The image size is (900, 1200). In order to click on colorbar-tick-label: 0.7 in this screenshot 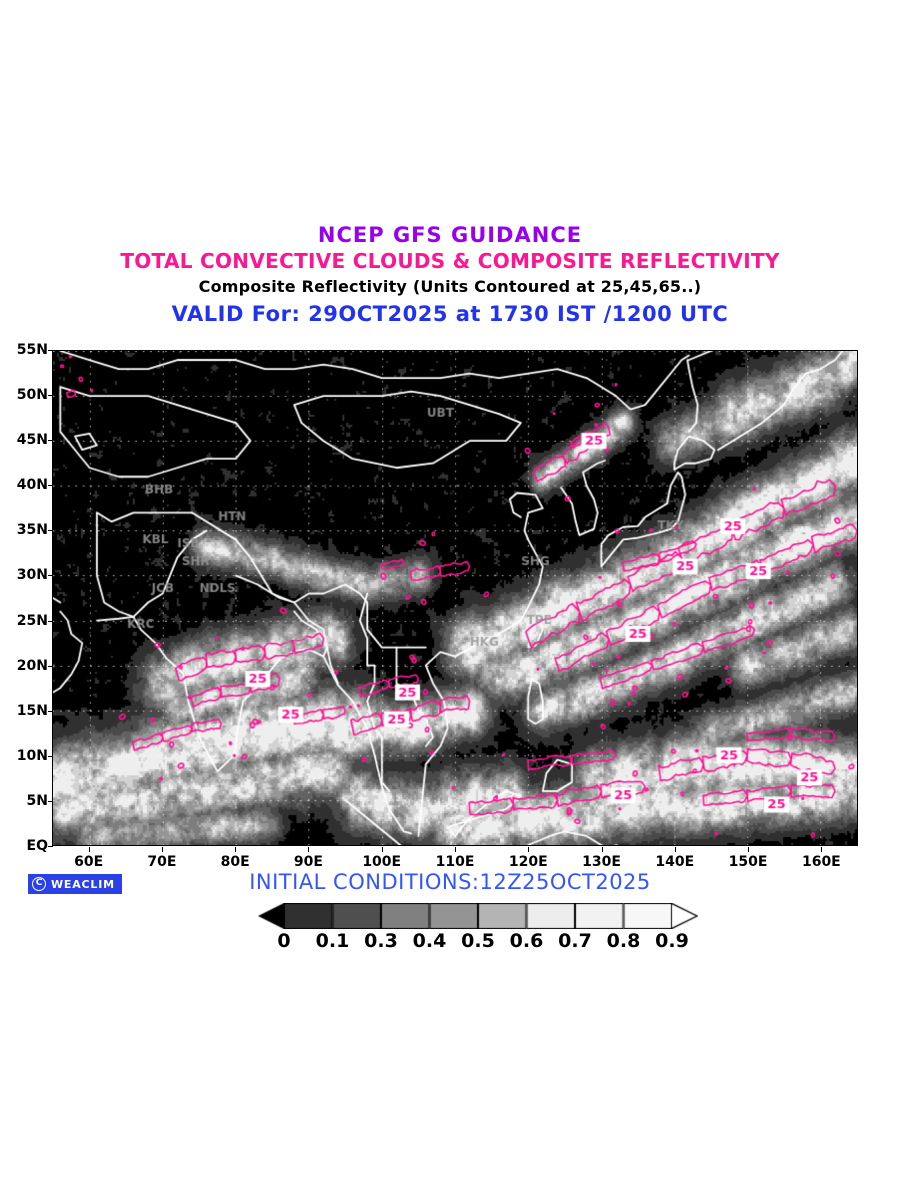, I will do `click(575, 941)`.